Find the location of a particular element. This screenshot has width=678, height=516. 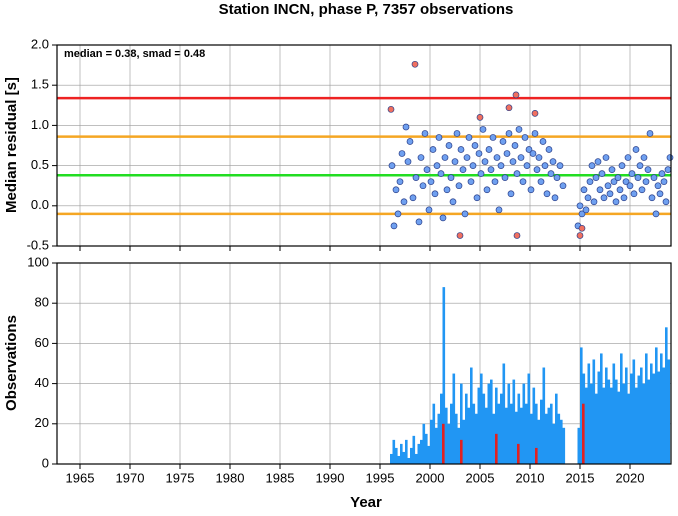

y-axis-title: Median residual [s] is located at coordinates (11, 145).